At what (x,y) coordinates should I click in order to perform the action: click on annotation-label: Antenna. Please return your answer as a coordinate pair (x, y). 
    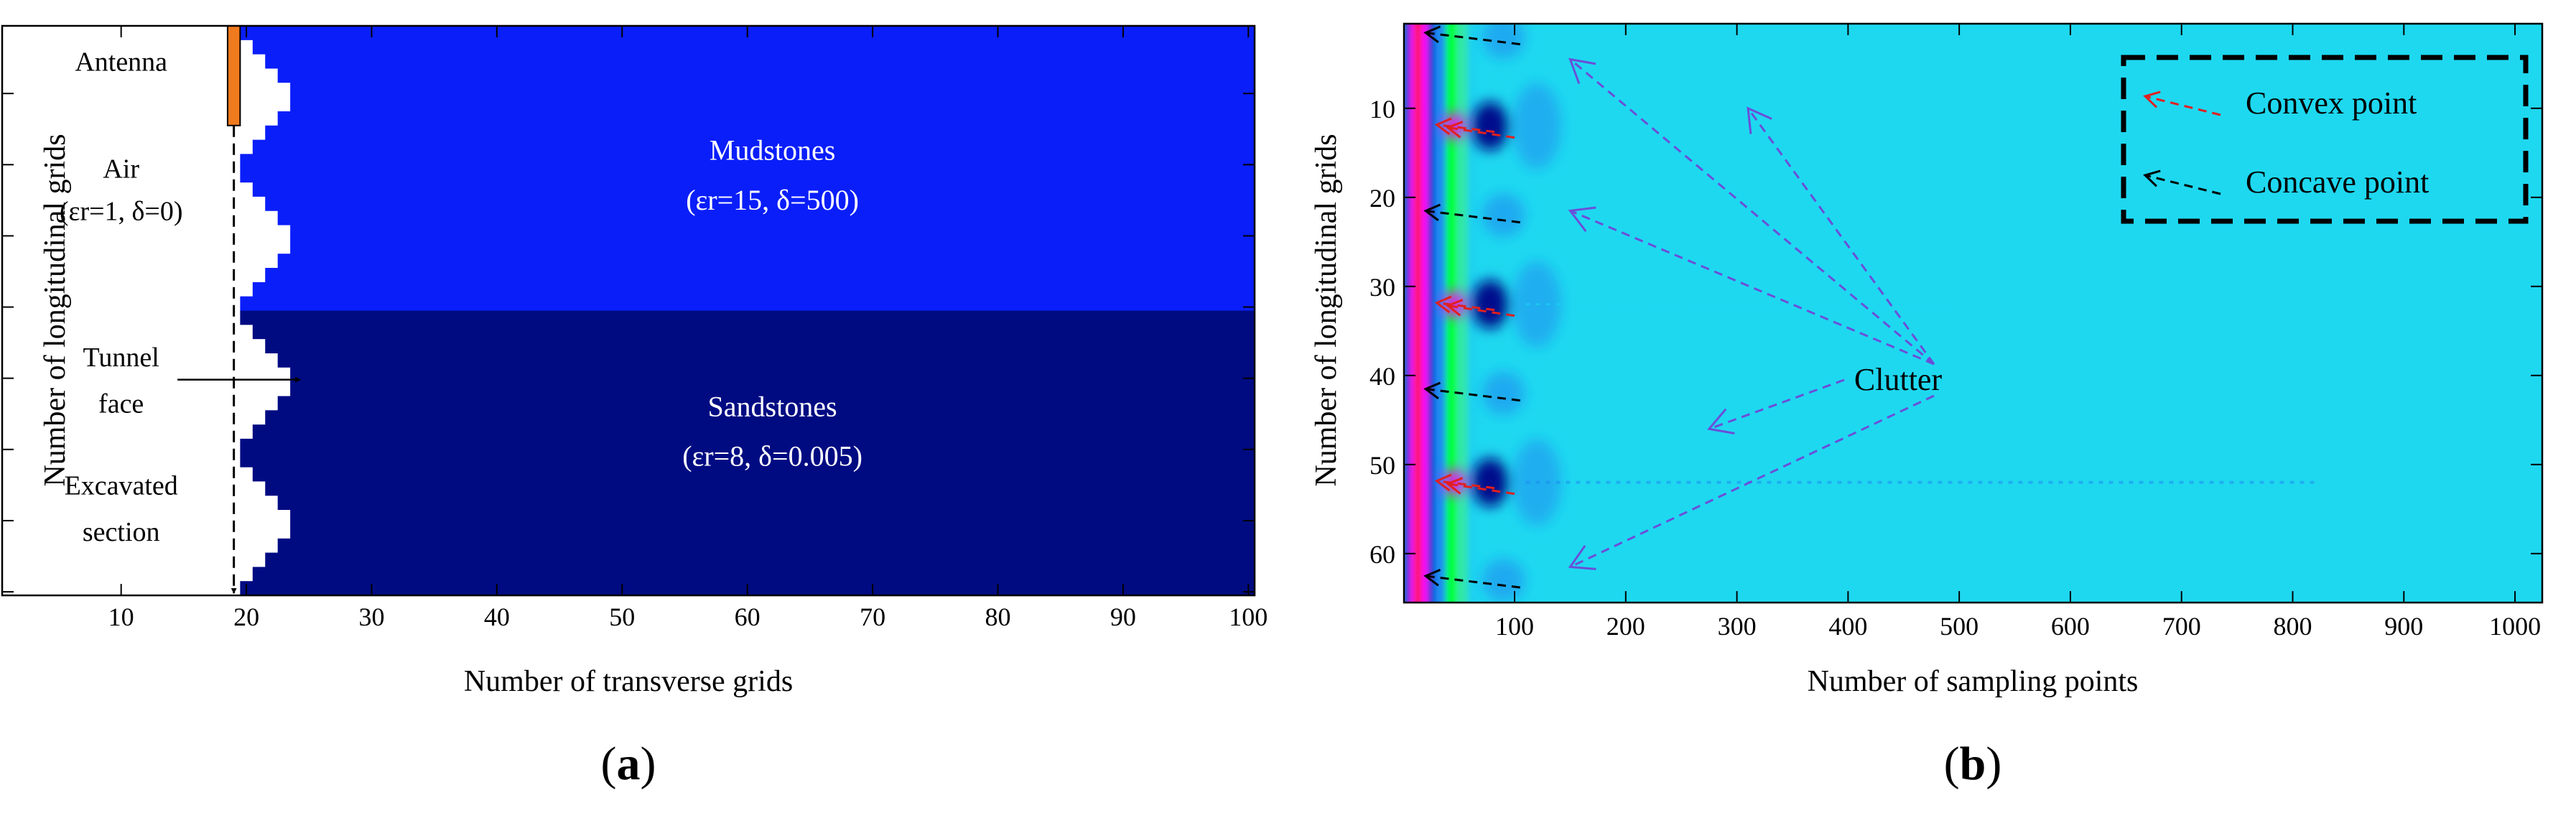
    Looking at the image, I should click on (121, 62).